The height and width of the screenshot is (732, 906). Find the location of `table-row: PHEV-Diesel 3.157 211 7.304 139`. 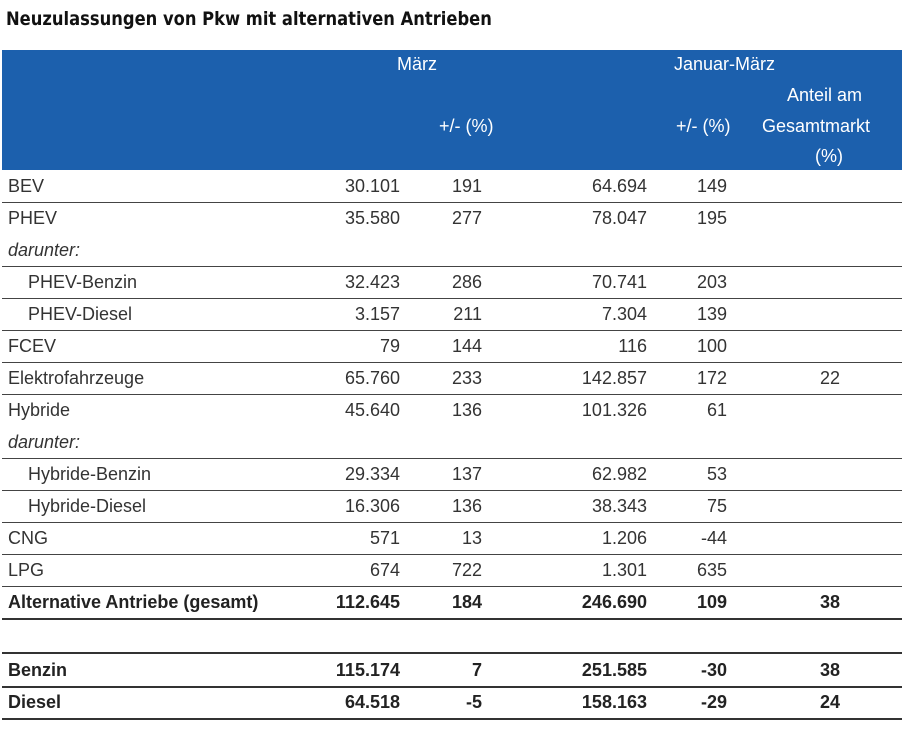

table-row: PHEV-Diesel 3.157 211 7.304 139 is located at coordinates (452, 314).